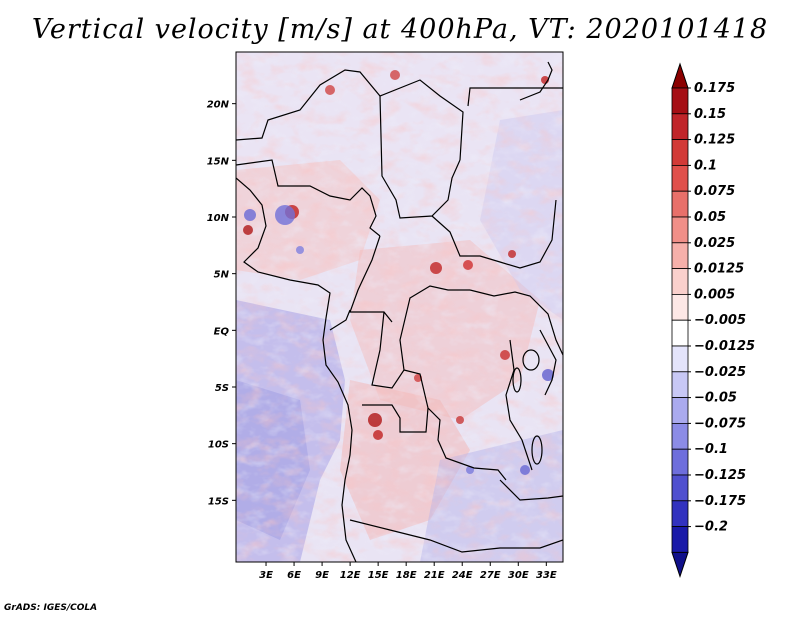 The image size is (800, 618). What do you see at coordinates (720, 423) in the screenshot?
I see `colorbar-label: −0.075` at bounding box center [720, 423].